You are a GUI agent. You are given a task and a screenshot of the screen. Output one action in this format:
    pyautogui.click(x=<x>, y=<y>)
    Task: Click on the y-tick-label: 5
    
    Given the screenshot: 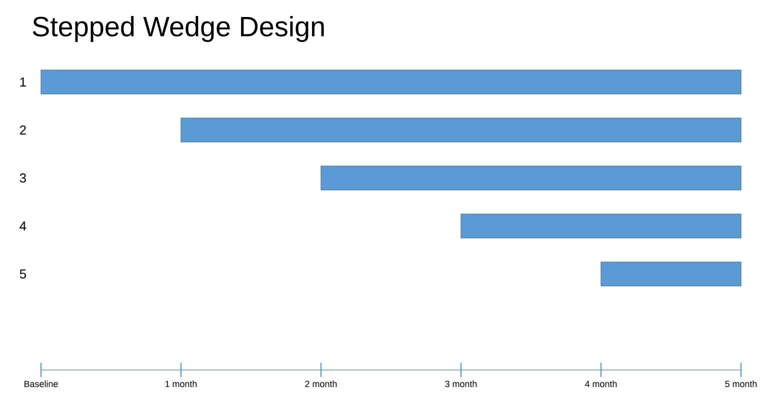 What is the action you would take?
    pyautogui.click(x=23, y=274)
    